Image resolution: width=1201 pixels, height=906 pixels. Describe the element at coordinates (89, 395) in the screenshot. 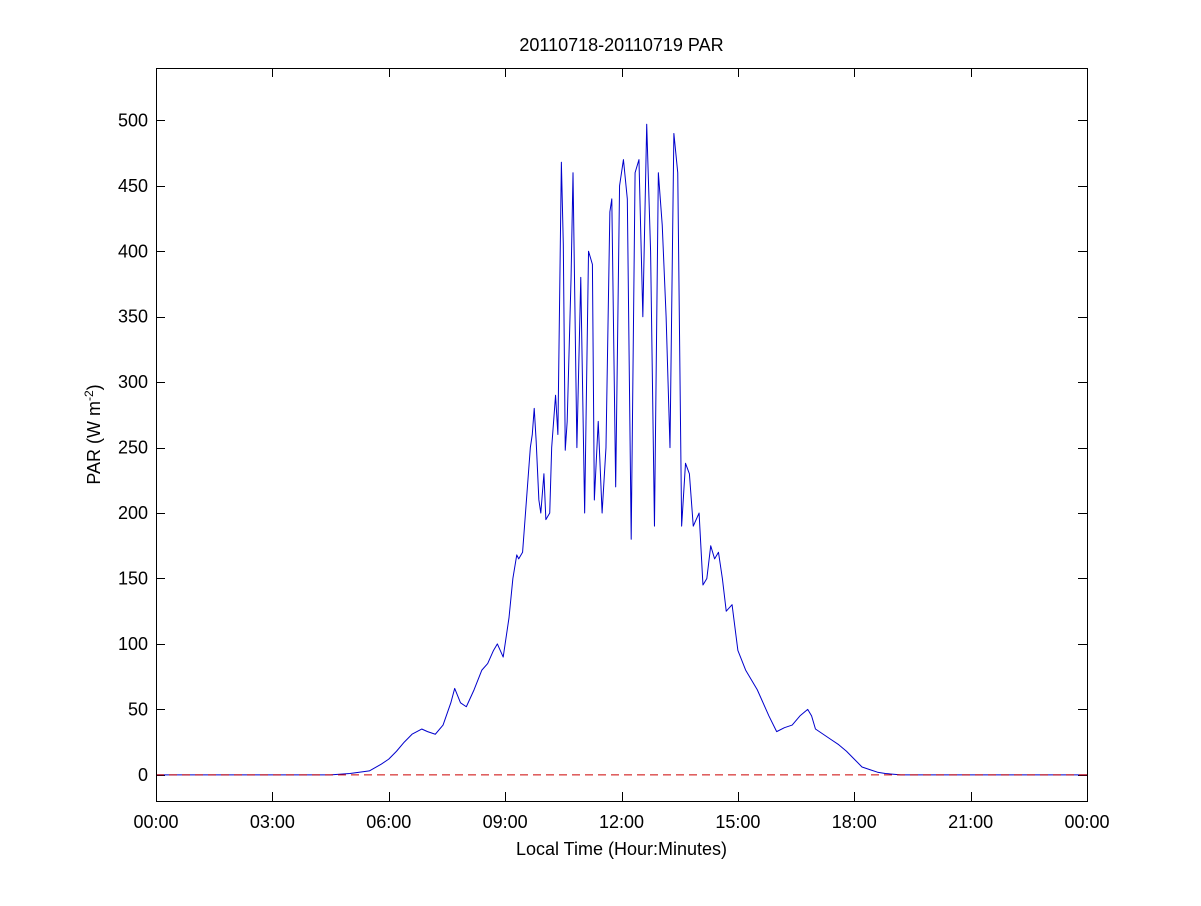

I see `y-axis-label-superscript: -2` at that location.